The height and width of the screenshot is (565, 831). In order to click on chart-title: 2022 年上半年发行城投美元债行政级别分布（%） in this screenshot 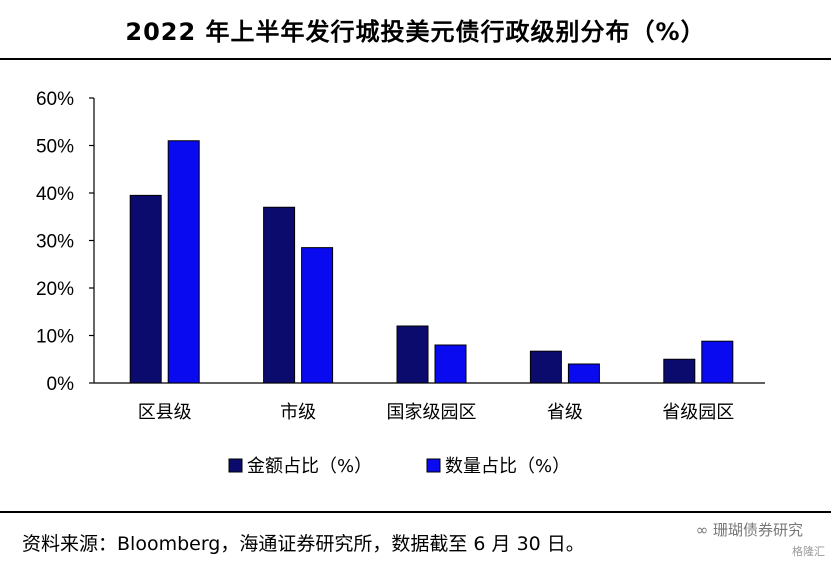, I will do `click(415, 32)`.